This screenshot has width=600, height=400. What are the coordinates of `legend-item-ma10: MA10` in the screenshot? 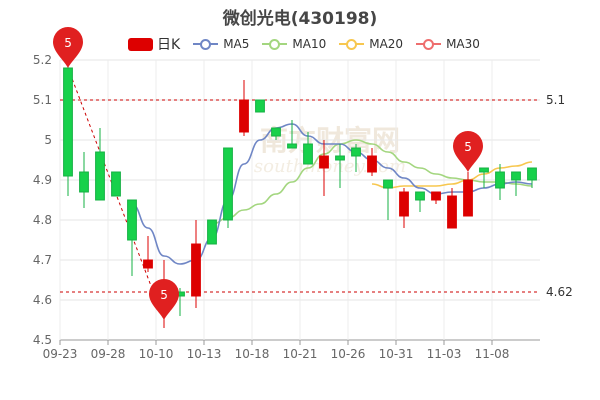 It's located at (294, 44).